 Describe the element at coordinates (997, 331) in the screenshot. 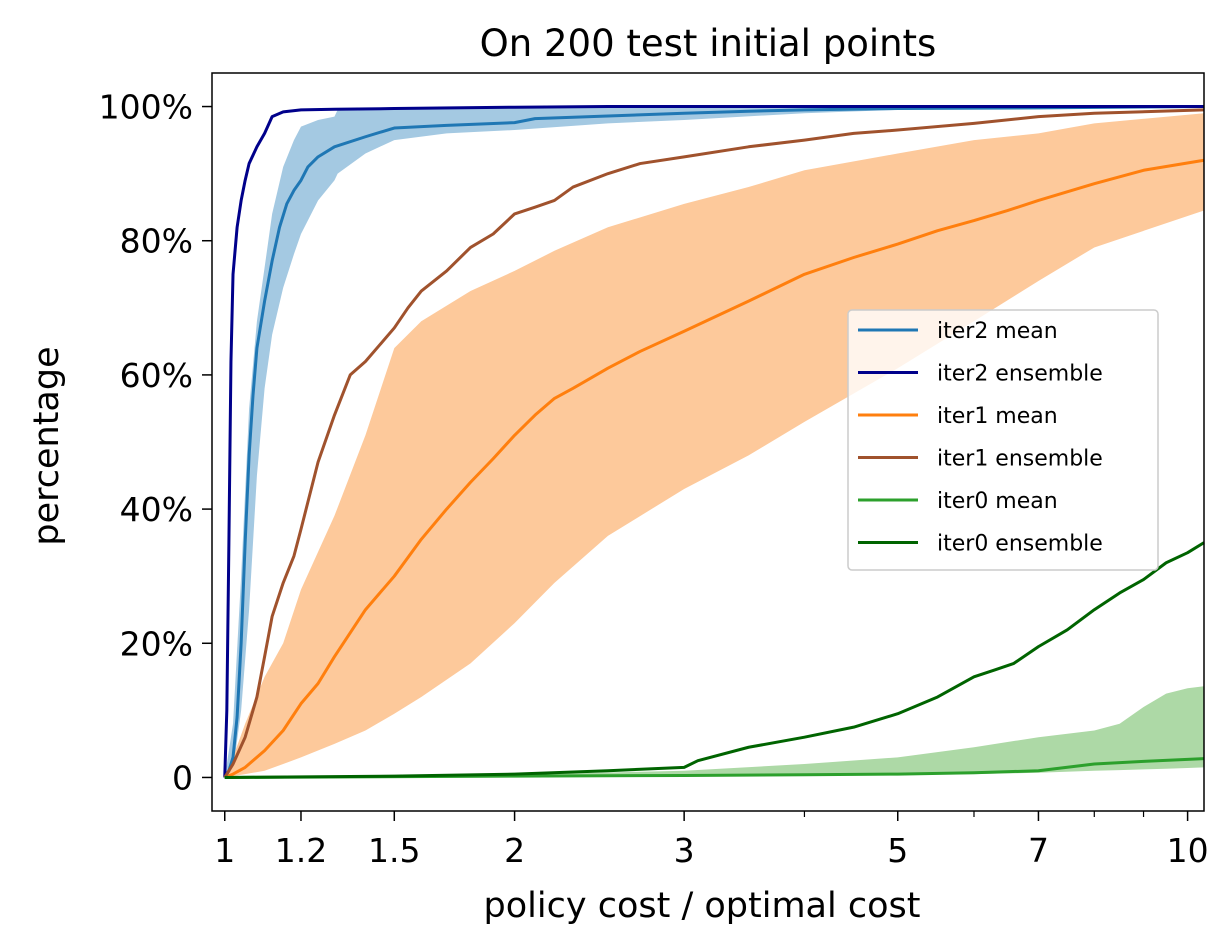

I see `legend-label: iter2 mean` at that location.